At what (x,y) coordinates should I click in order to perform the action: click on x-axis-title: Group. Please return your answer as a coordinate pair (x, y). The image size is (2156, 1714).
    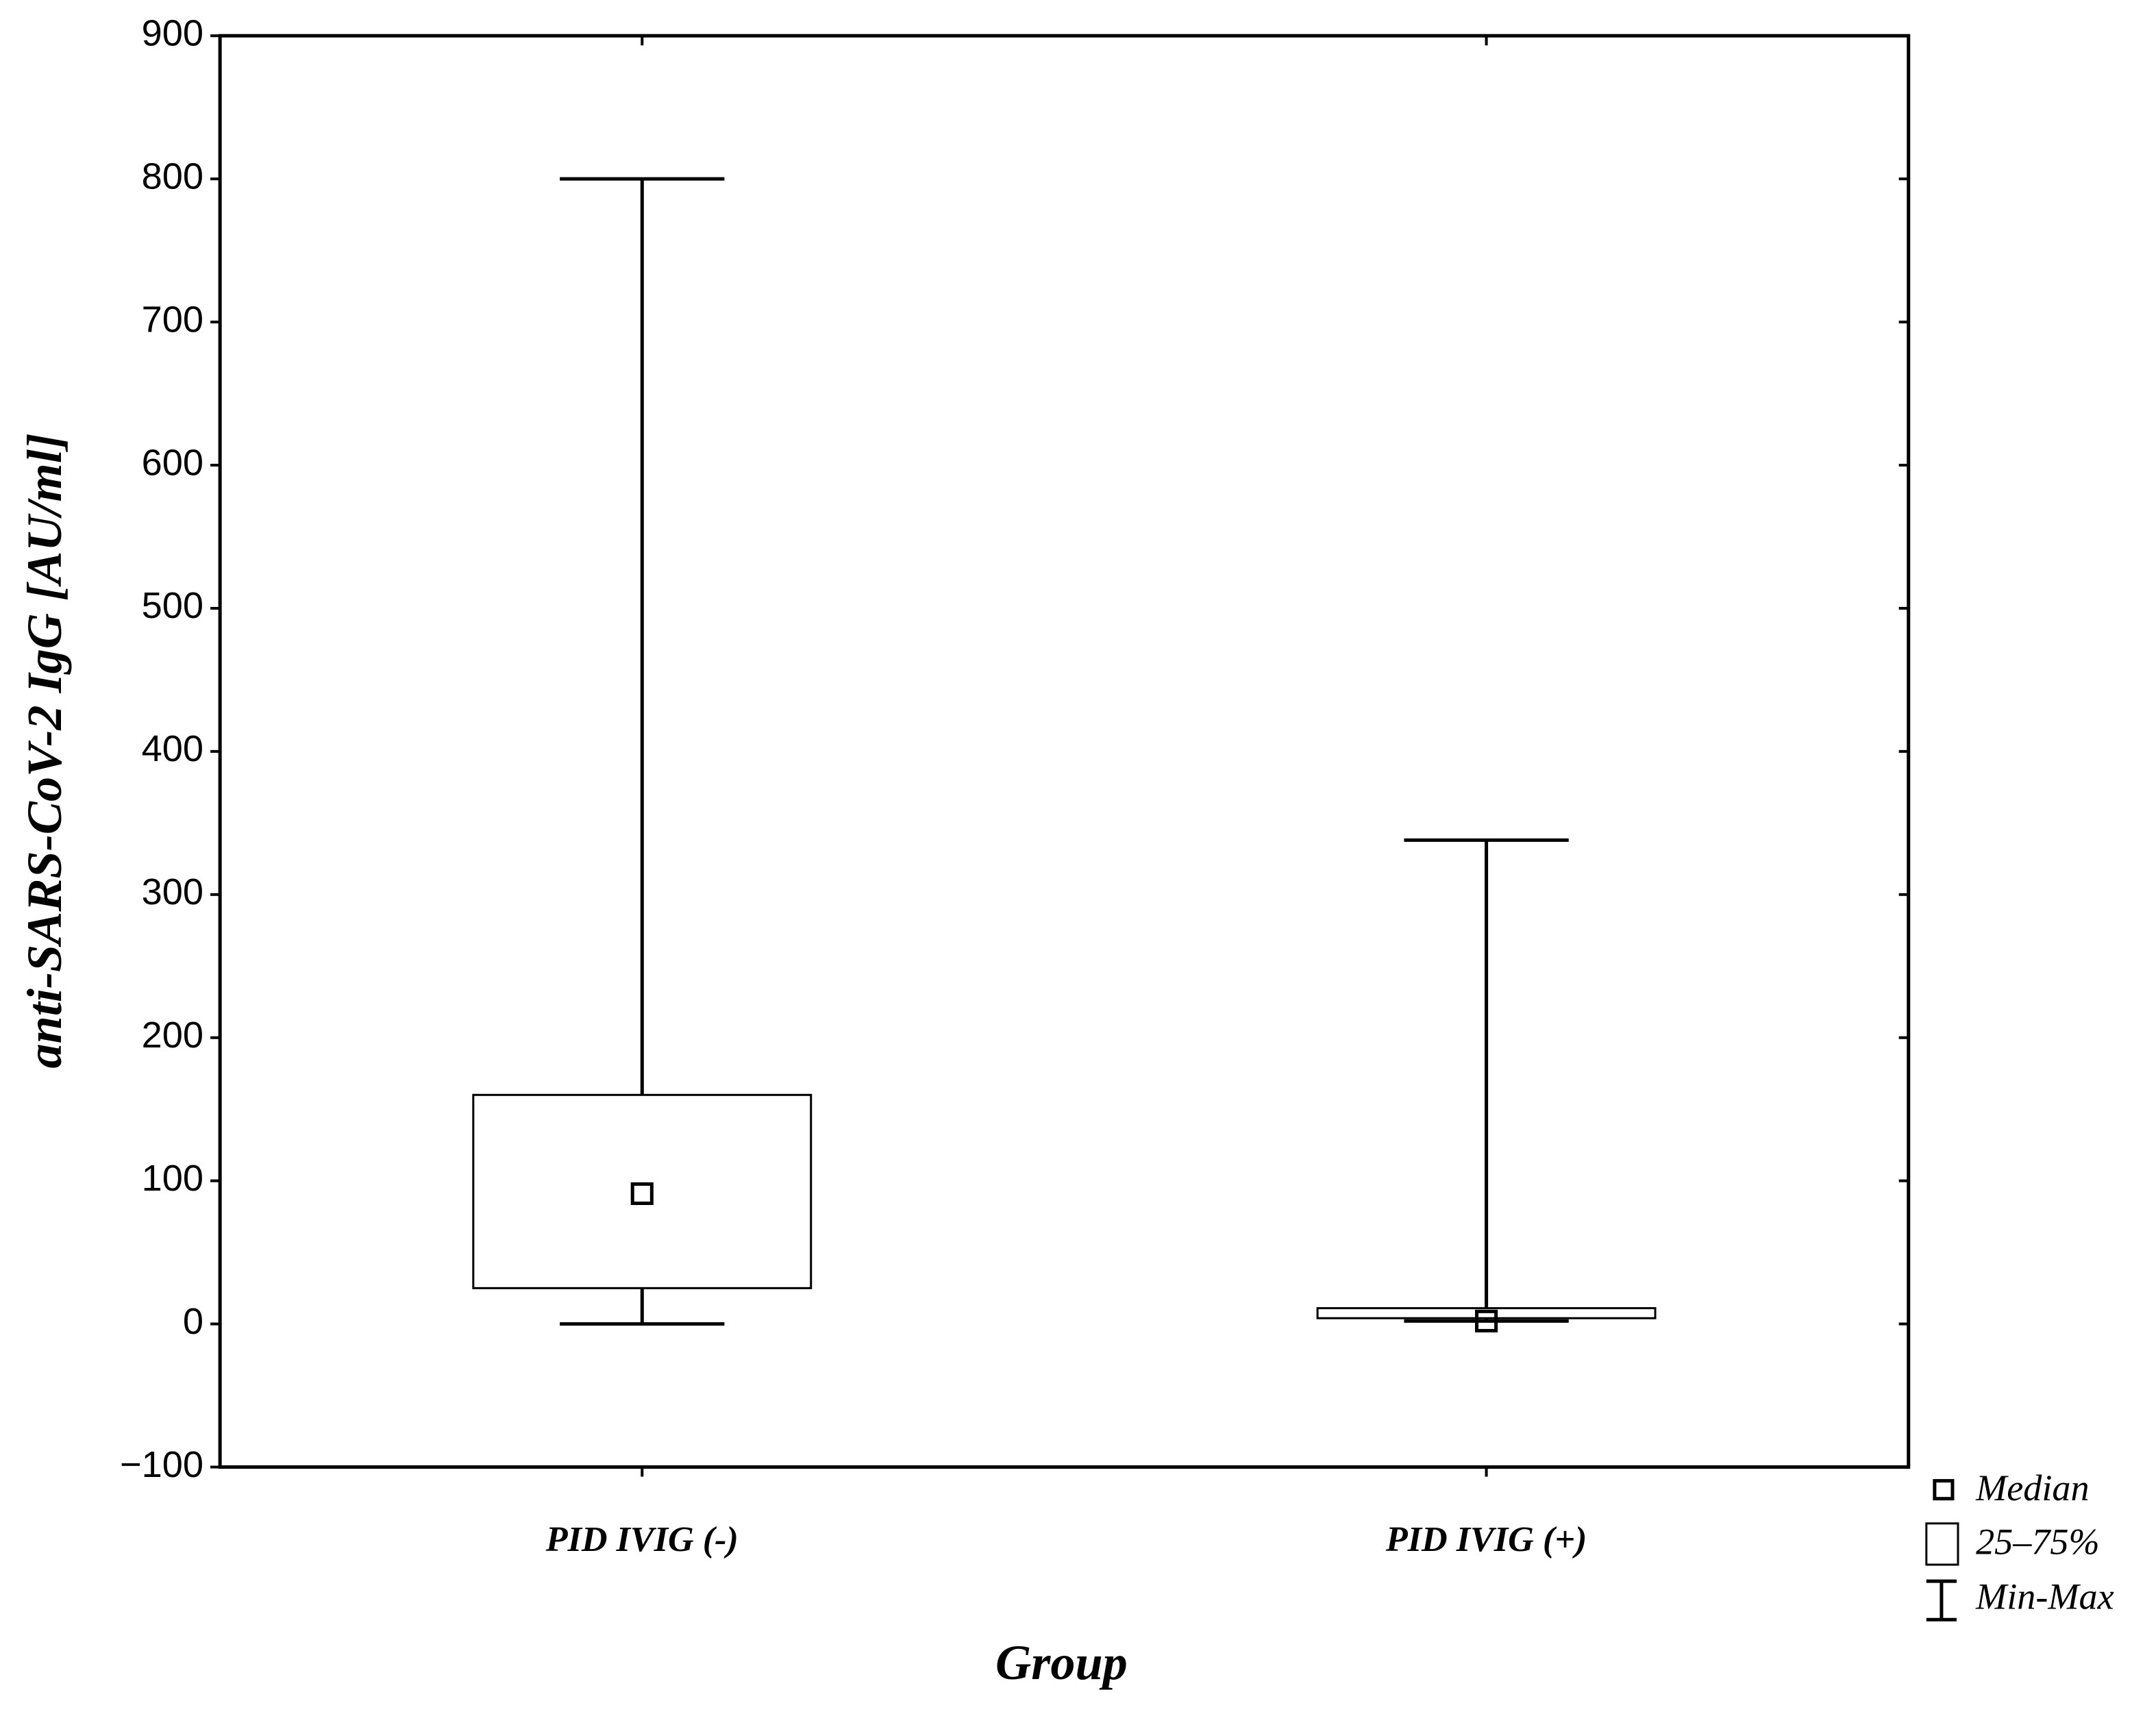
    Looking at the image, I should click on (1061, 1662).